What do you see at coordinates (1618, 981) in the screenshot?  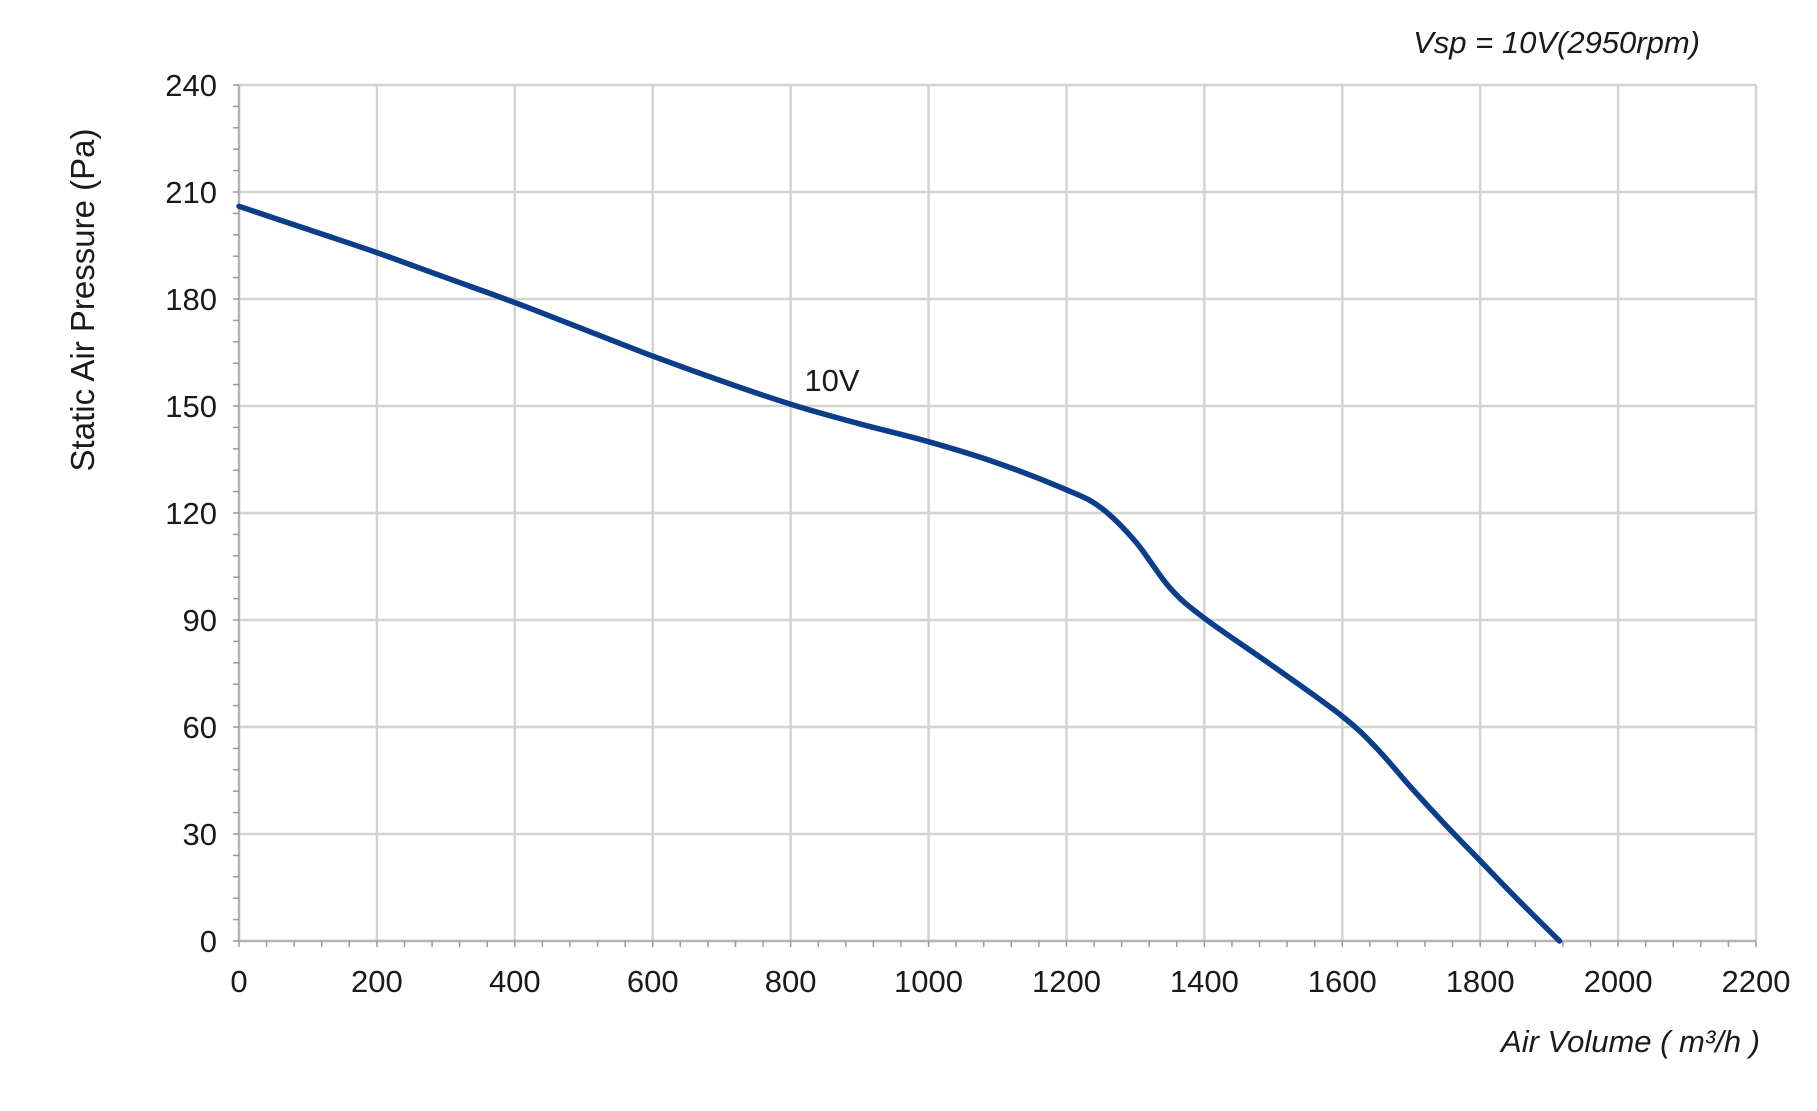 I see `x-tick-label: 2000` at bounding box center [1618, 981].